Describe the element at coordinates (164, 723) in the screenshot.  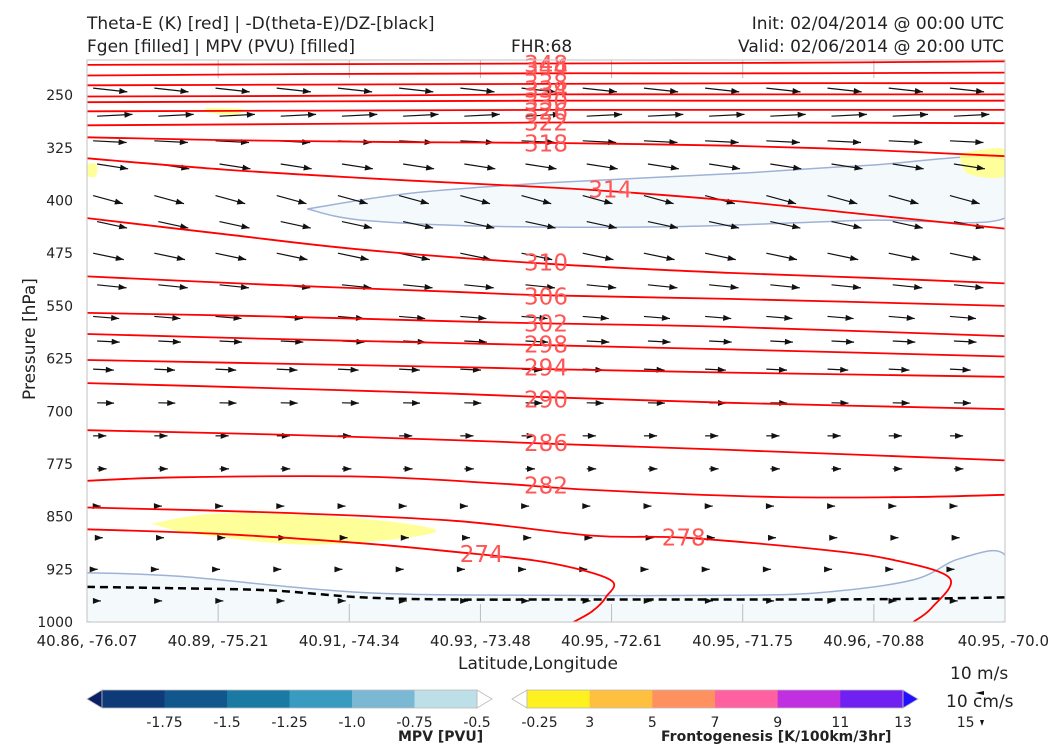
I see `mpv-colorbar-tick-label: -1.75` at that location.